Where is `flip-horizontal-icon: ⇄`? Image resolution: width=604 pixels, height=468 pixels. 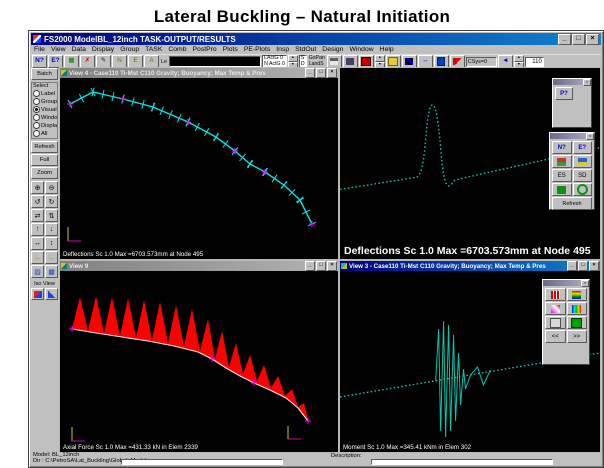
flip-horizontal-icon: ⇄ is located at coordinates (37, 215).